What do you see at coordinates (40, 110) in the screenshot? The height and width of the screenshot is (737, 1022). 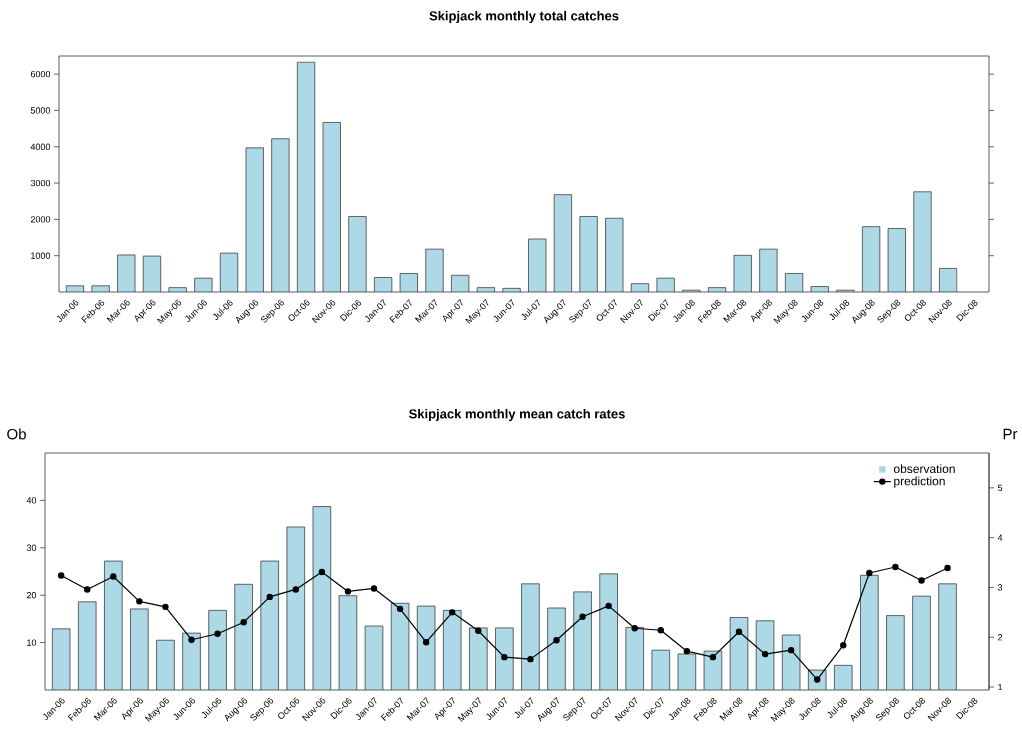 I see `y-tick-label: 5000` at bounding box center [40, 110].